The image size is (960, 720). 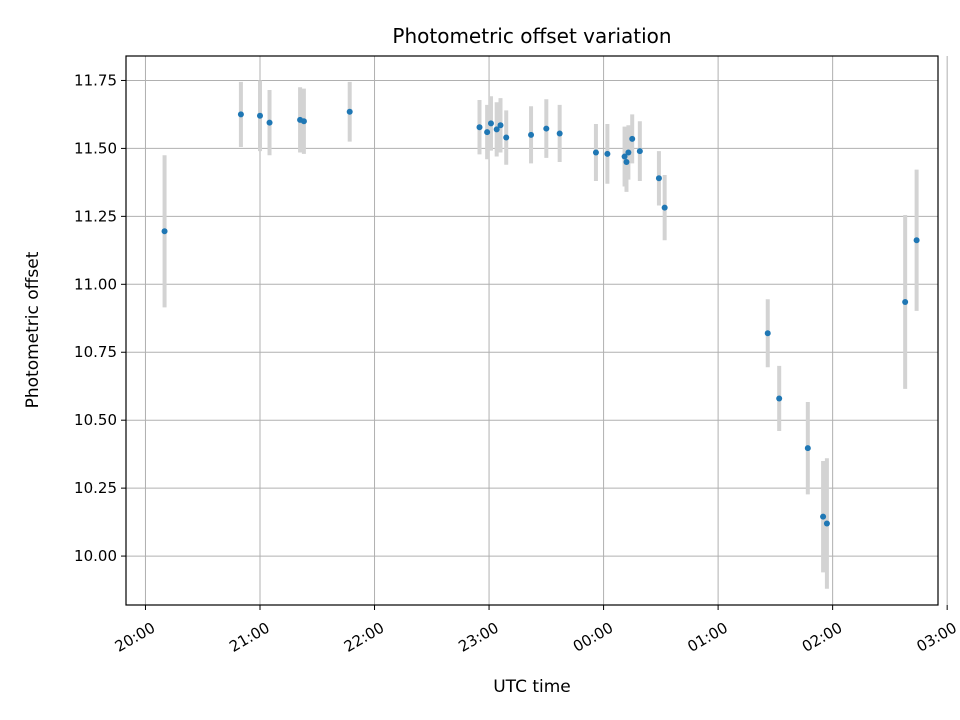 What do you see at coordinates (95, 488) in the screenshot?
I see `y-tick-label: 10.25` at bounding box center [95, 488].